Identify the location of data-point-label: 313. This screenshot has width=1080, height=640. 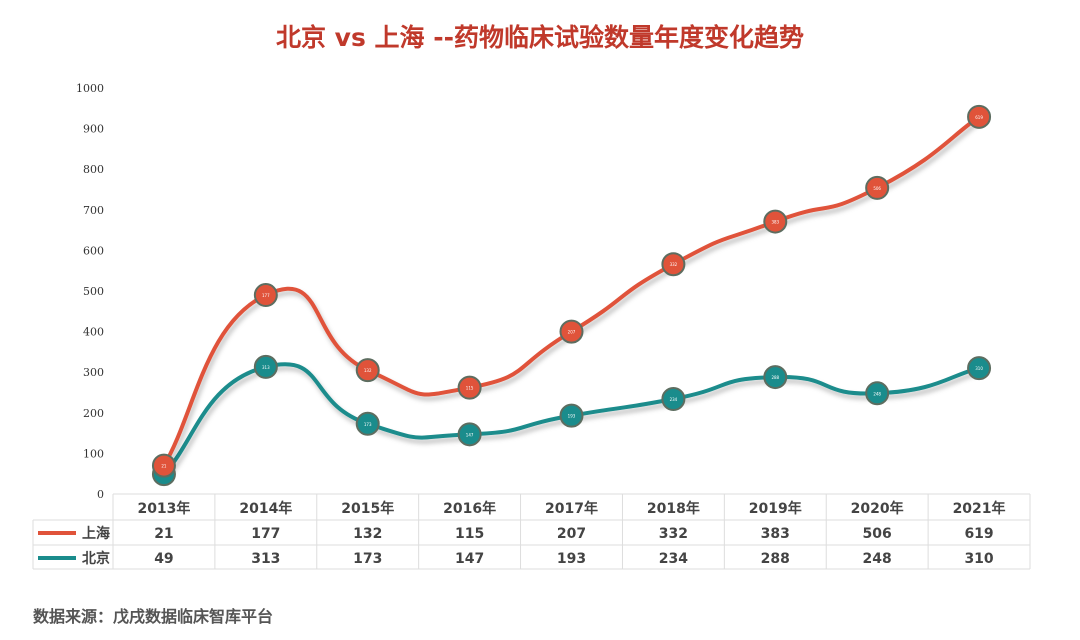
(266, 367).